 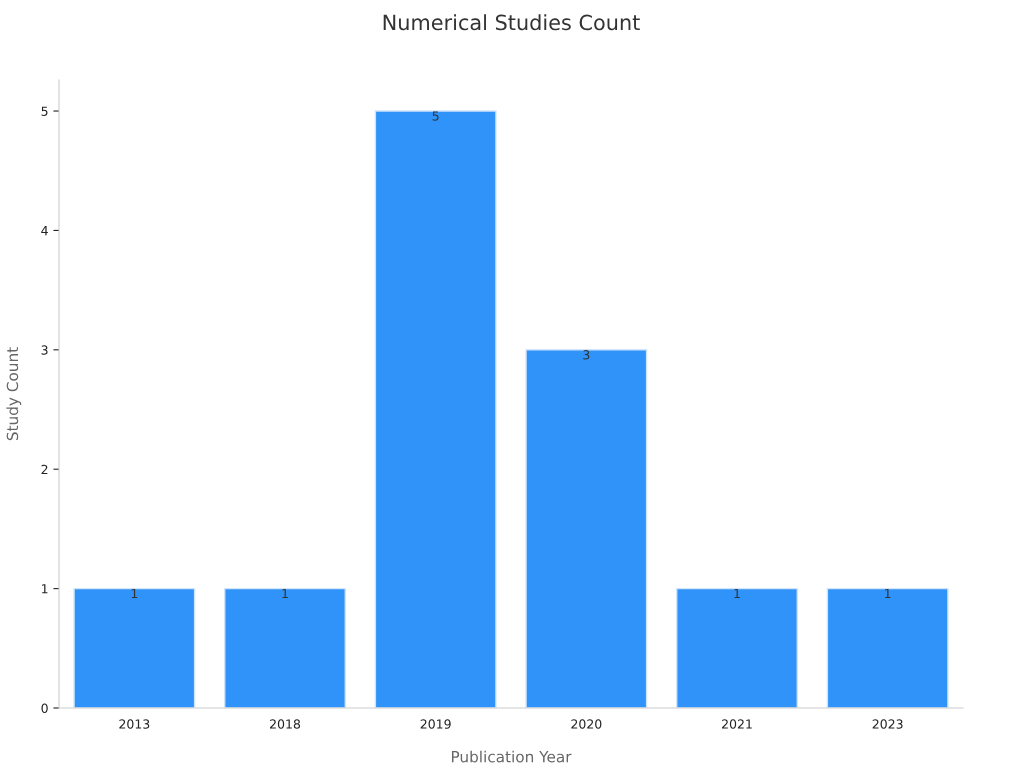 I want to click on y-tick-label: 3, so click(x=44, y=350).